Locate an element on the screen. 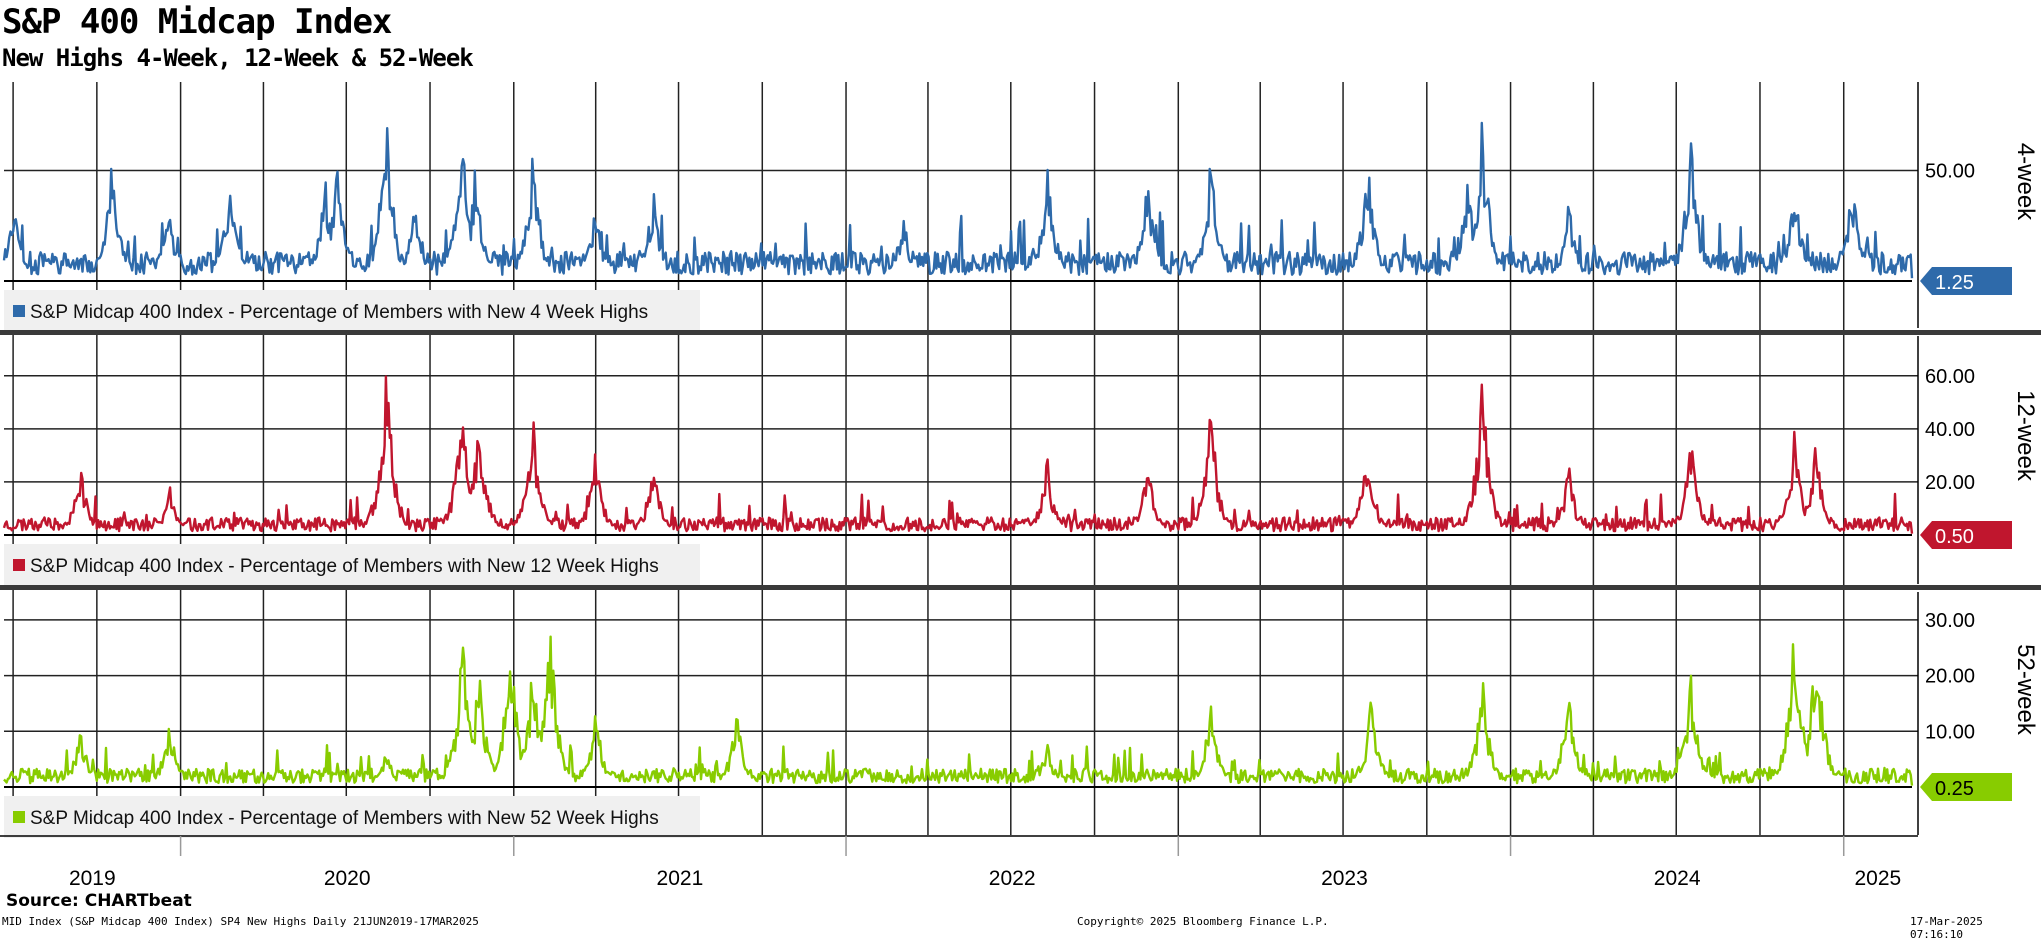  panel-label: 52-week is located at coordinates (2025, 690).